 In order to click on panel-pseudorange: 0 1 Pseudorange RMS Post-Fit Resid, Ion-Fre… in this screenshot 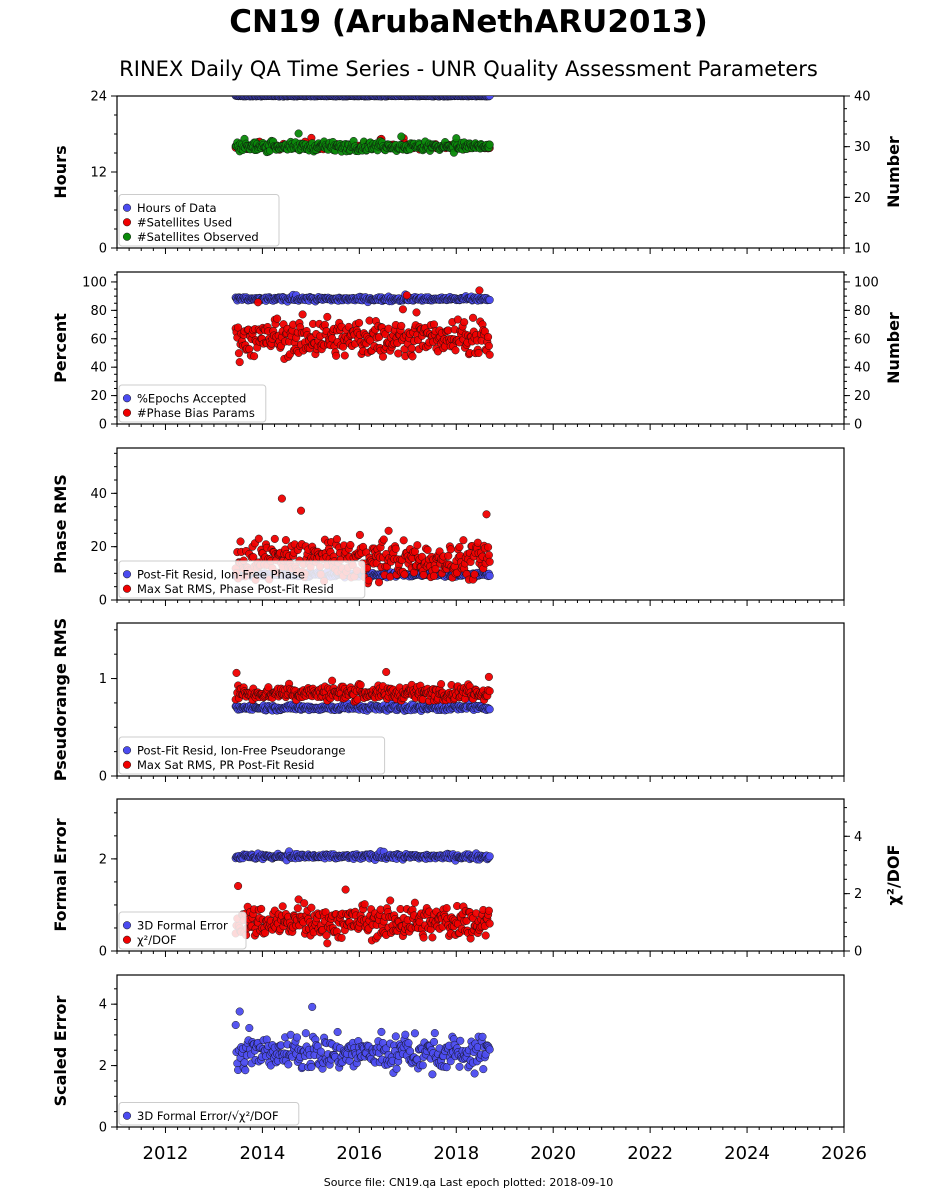, I will do `click(448, 701)`.